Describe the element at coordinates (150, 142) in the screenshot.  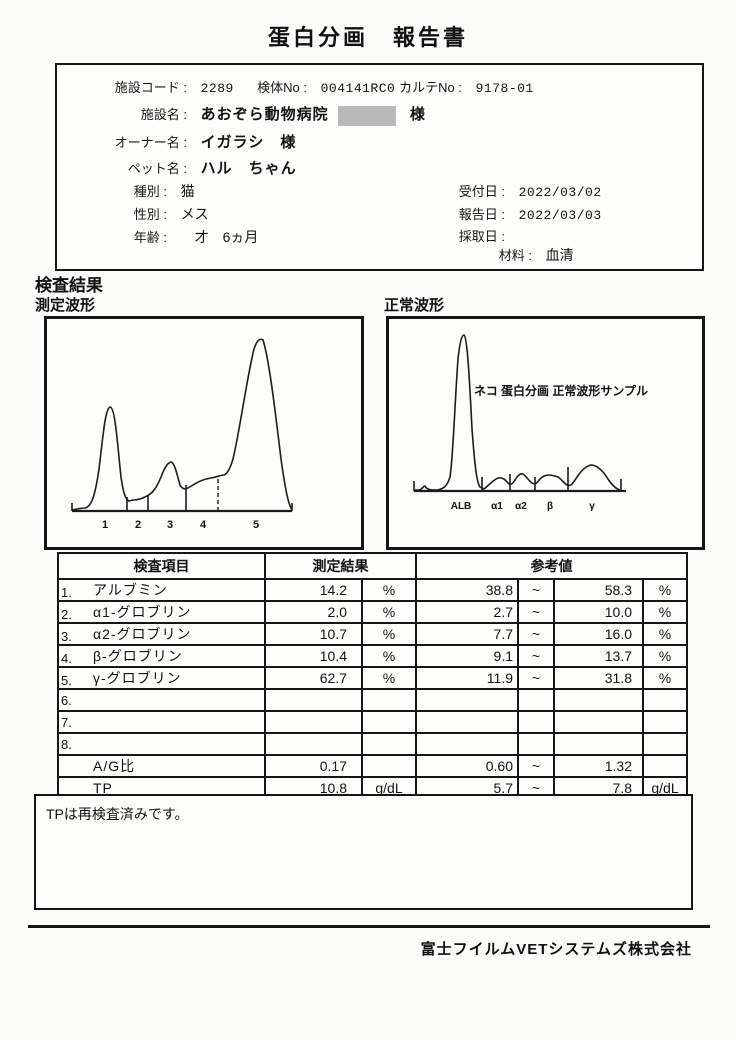
I see `owner-label: オーナー名 :` at that location.